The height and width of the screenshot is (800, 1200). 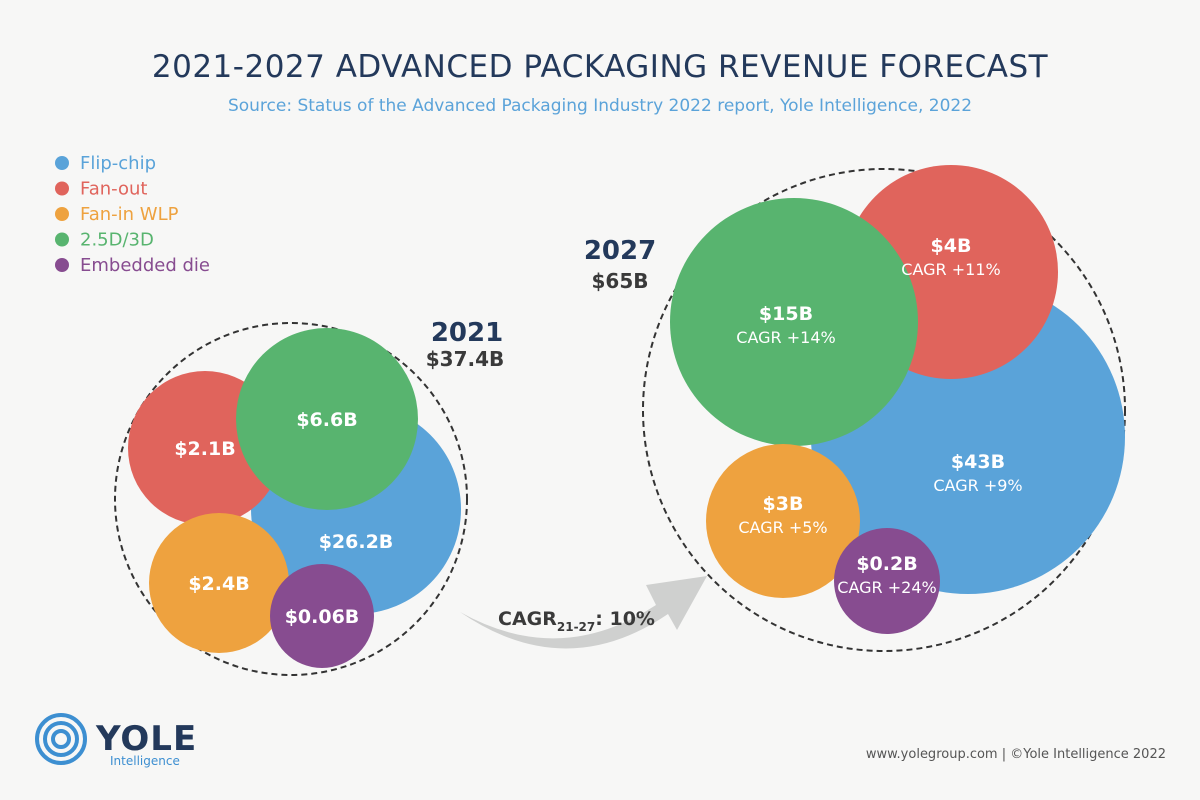 I want to click on group-outline, so click(x=291, y=499).